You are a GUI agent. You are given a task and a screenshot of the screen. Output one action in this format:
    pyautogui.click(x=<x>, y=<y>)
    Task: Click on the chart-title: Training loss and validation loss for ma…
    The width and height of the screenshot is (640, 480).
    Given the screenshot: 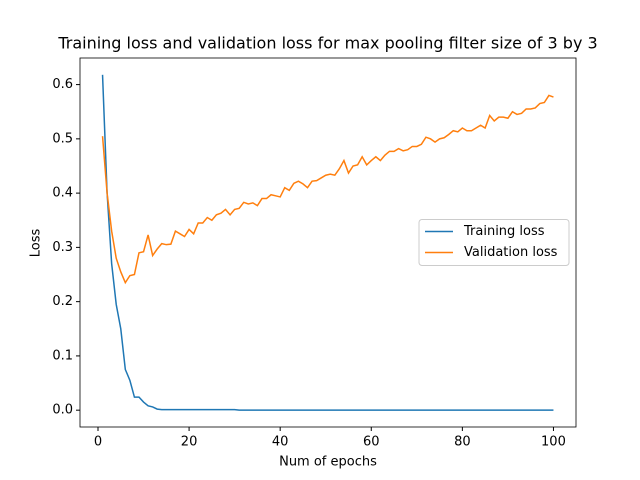 What is the action you would take?
    pyautogui.click(x=327, y=43)
    